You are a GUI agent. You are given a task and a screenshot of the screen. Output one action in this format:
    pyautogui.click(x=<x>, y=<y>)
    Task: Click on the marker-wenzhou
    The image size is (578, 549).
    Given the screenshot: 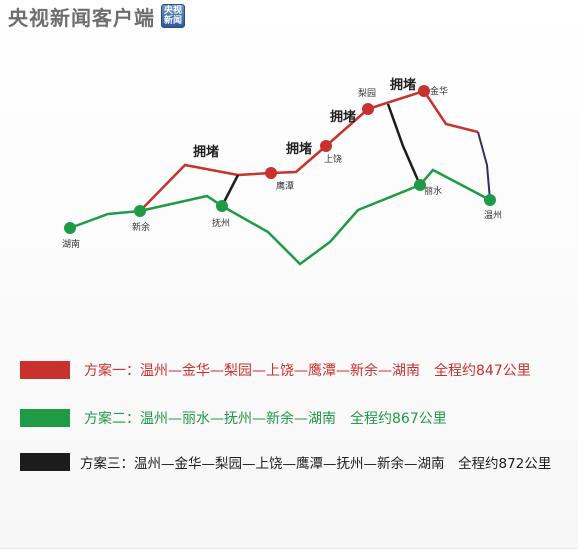 What is the action you would take?
    pyautogui.click(x=490, y=200)
    